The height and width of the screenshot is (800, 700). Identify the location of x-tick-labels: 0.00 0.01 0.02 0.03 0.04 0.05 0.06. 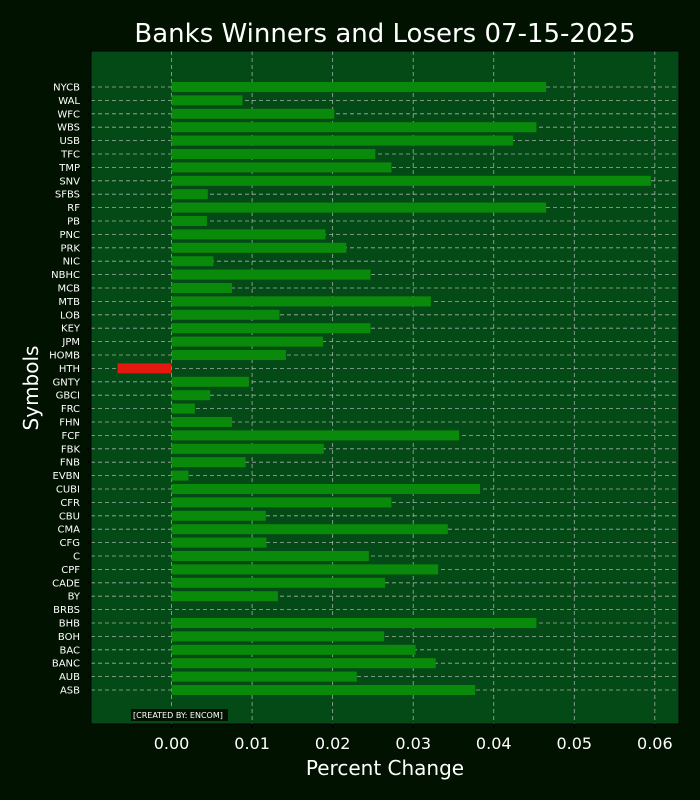
(413, 738).